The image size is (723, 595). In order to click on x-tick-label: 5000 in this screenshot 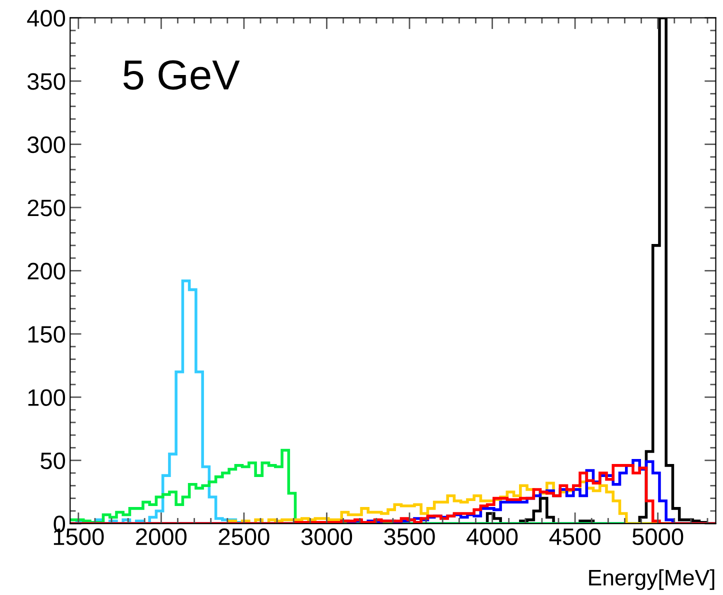, I will do `click(658, 537)`.